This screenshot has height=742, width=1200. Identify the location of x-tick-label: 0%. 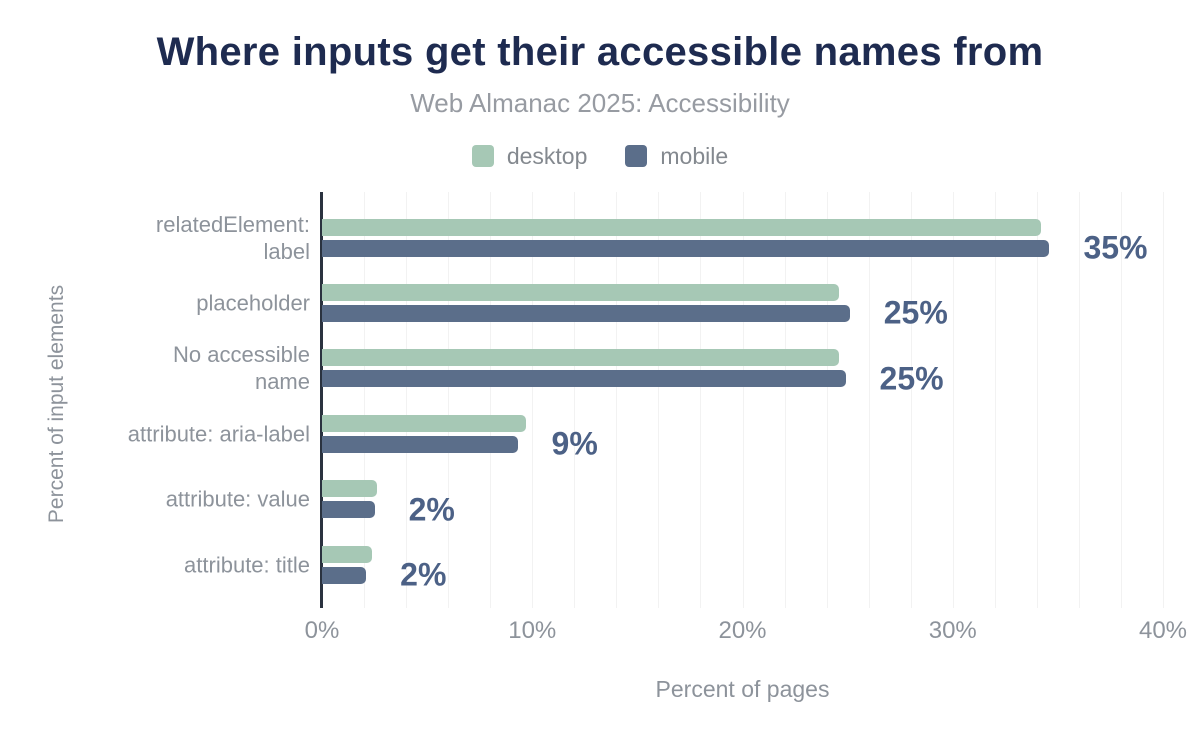
(322, 630).